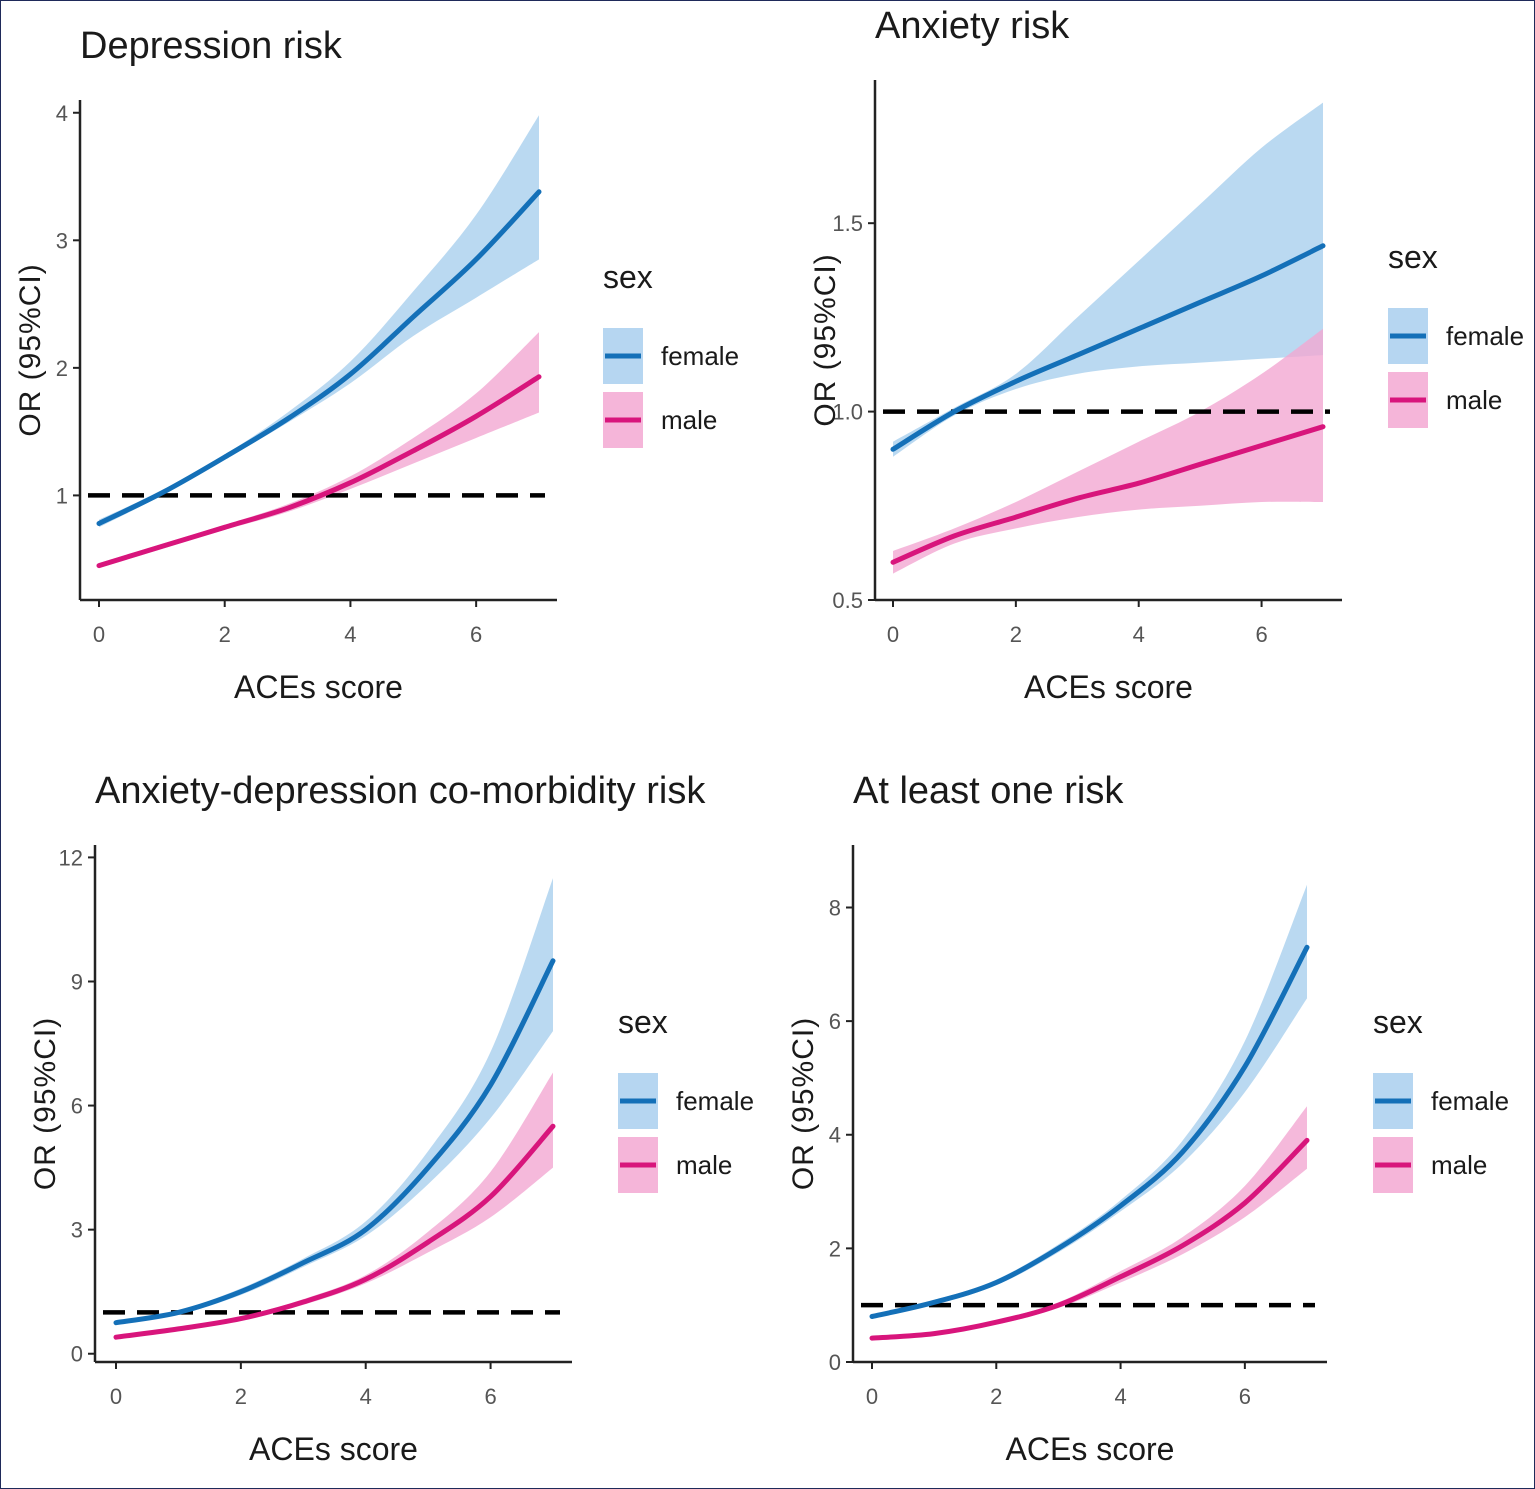  Describe the element at coordinates (847, 223) in the screenshot. I see `y-tick-label: 1.5` at that location.